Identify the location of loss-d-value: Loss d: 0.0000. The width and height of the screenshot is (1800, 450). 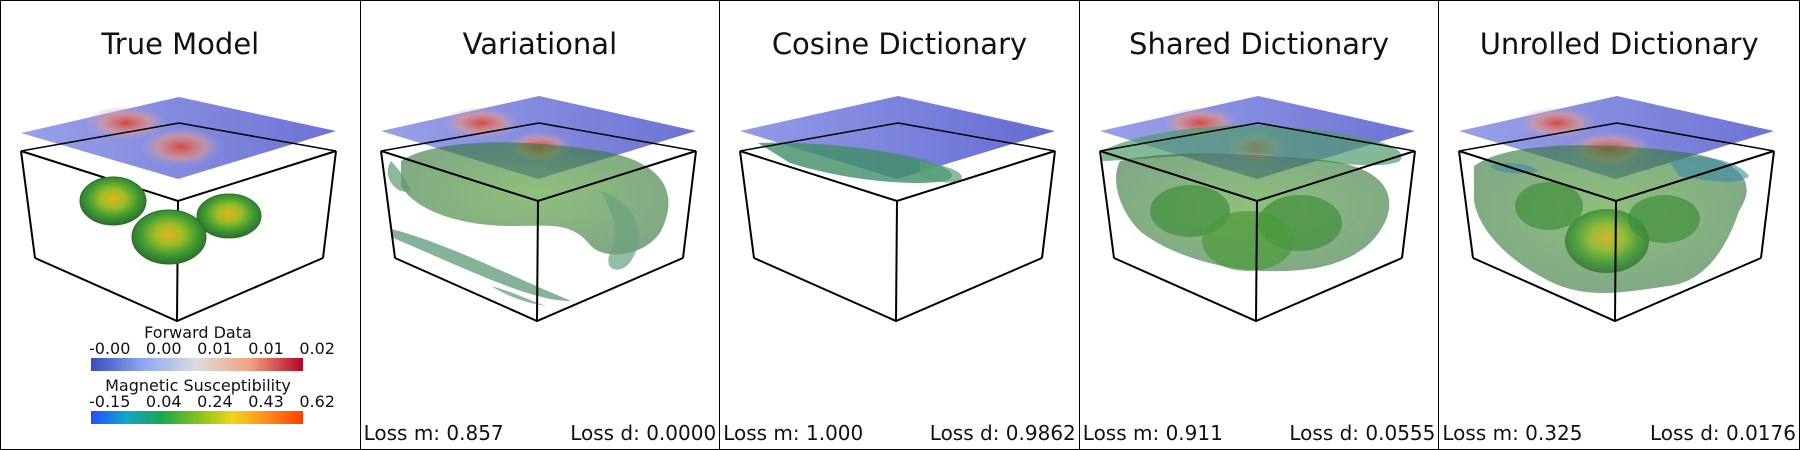
(643, 433).